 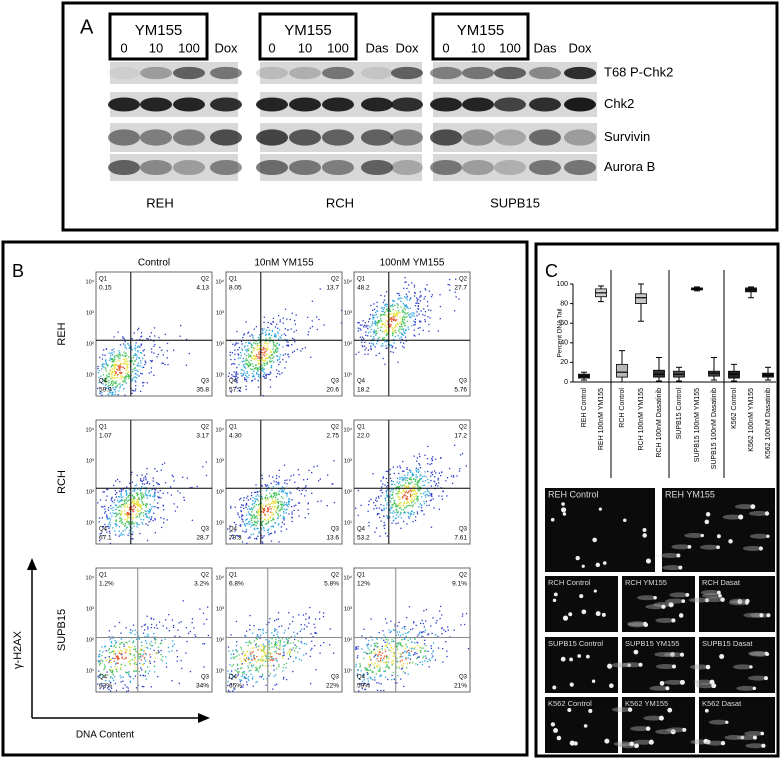 What do you see at coordinates (722, 703) in the screenshot?
I see `comet-label: K562 Dasat` at bounding box center [722, 703].